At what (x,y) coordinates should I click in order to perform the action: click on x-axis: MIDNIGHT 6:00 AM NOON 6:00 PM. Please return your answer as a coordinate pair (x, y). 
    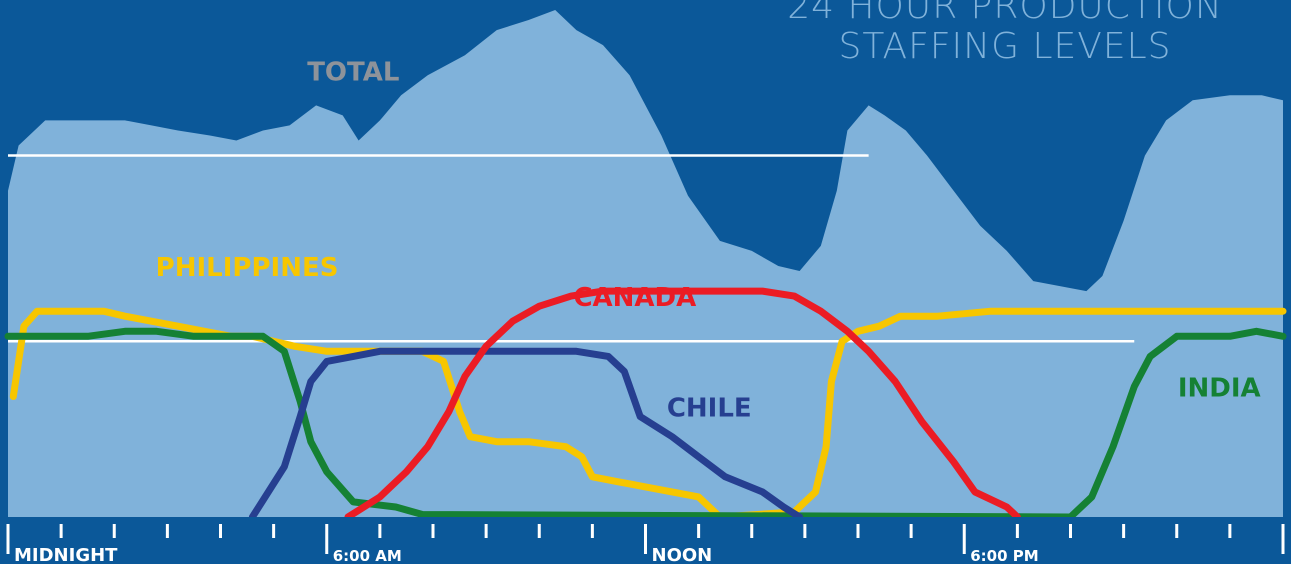
    Looking at the image, I should click on (645, 540).